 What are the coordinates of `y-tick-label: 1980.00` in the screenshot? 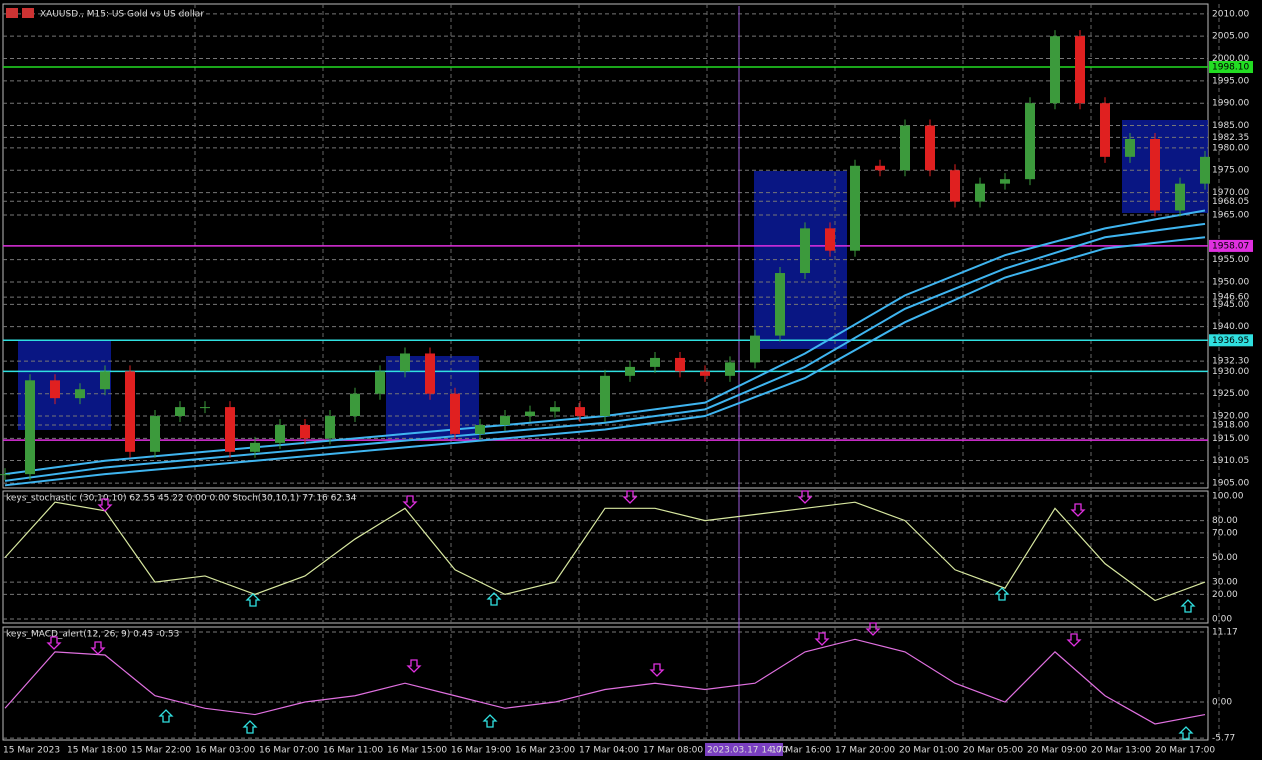 It's located at (1230, 148).